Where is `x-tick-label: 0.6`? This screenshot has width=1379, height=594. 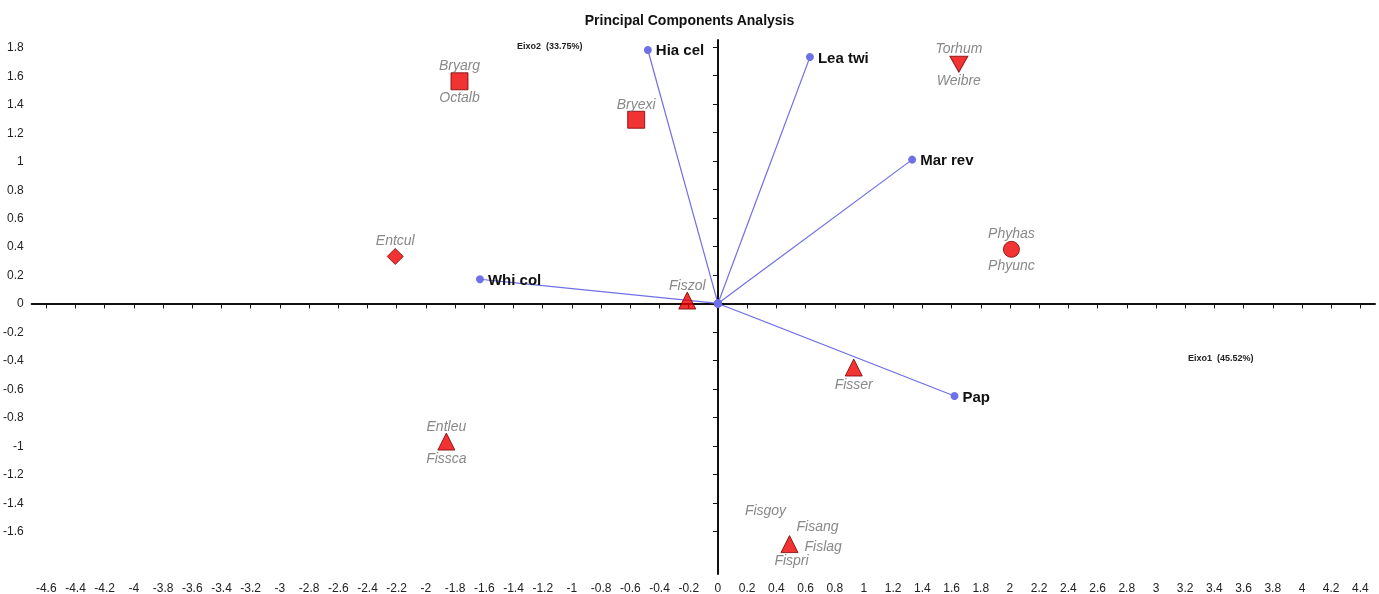
x-tick-label: 0.6 is located at coordinates (806, 587).